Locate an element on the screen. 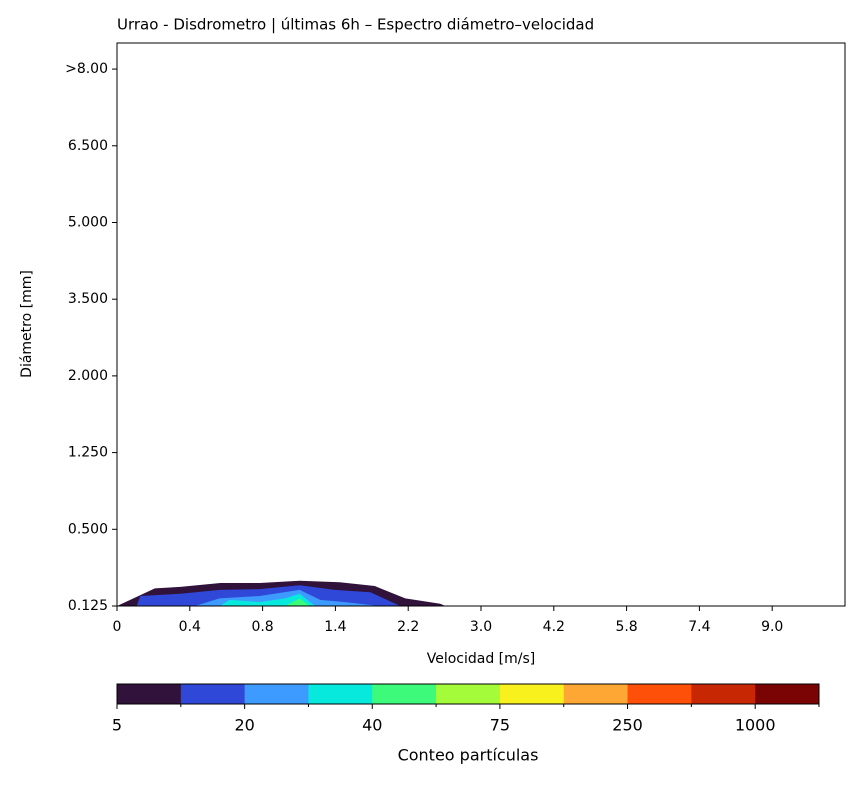 The height and width of the screenshot is (786, 861). x-axis-label: Velocidad [m/s] is located at coordinates (481, 659).